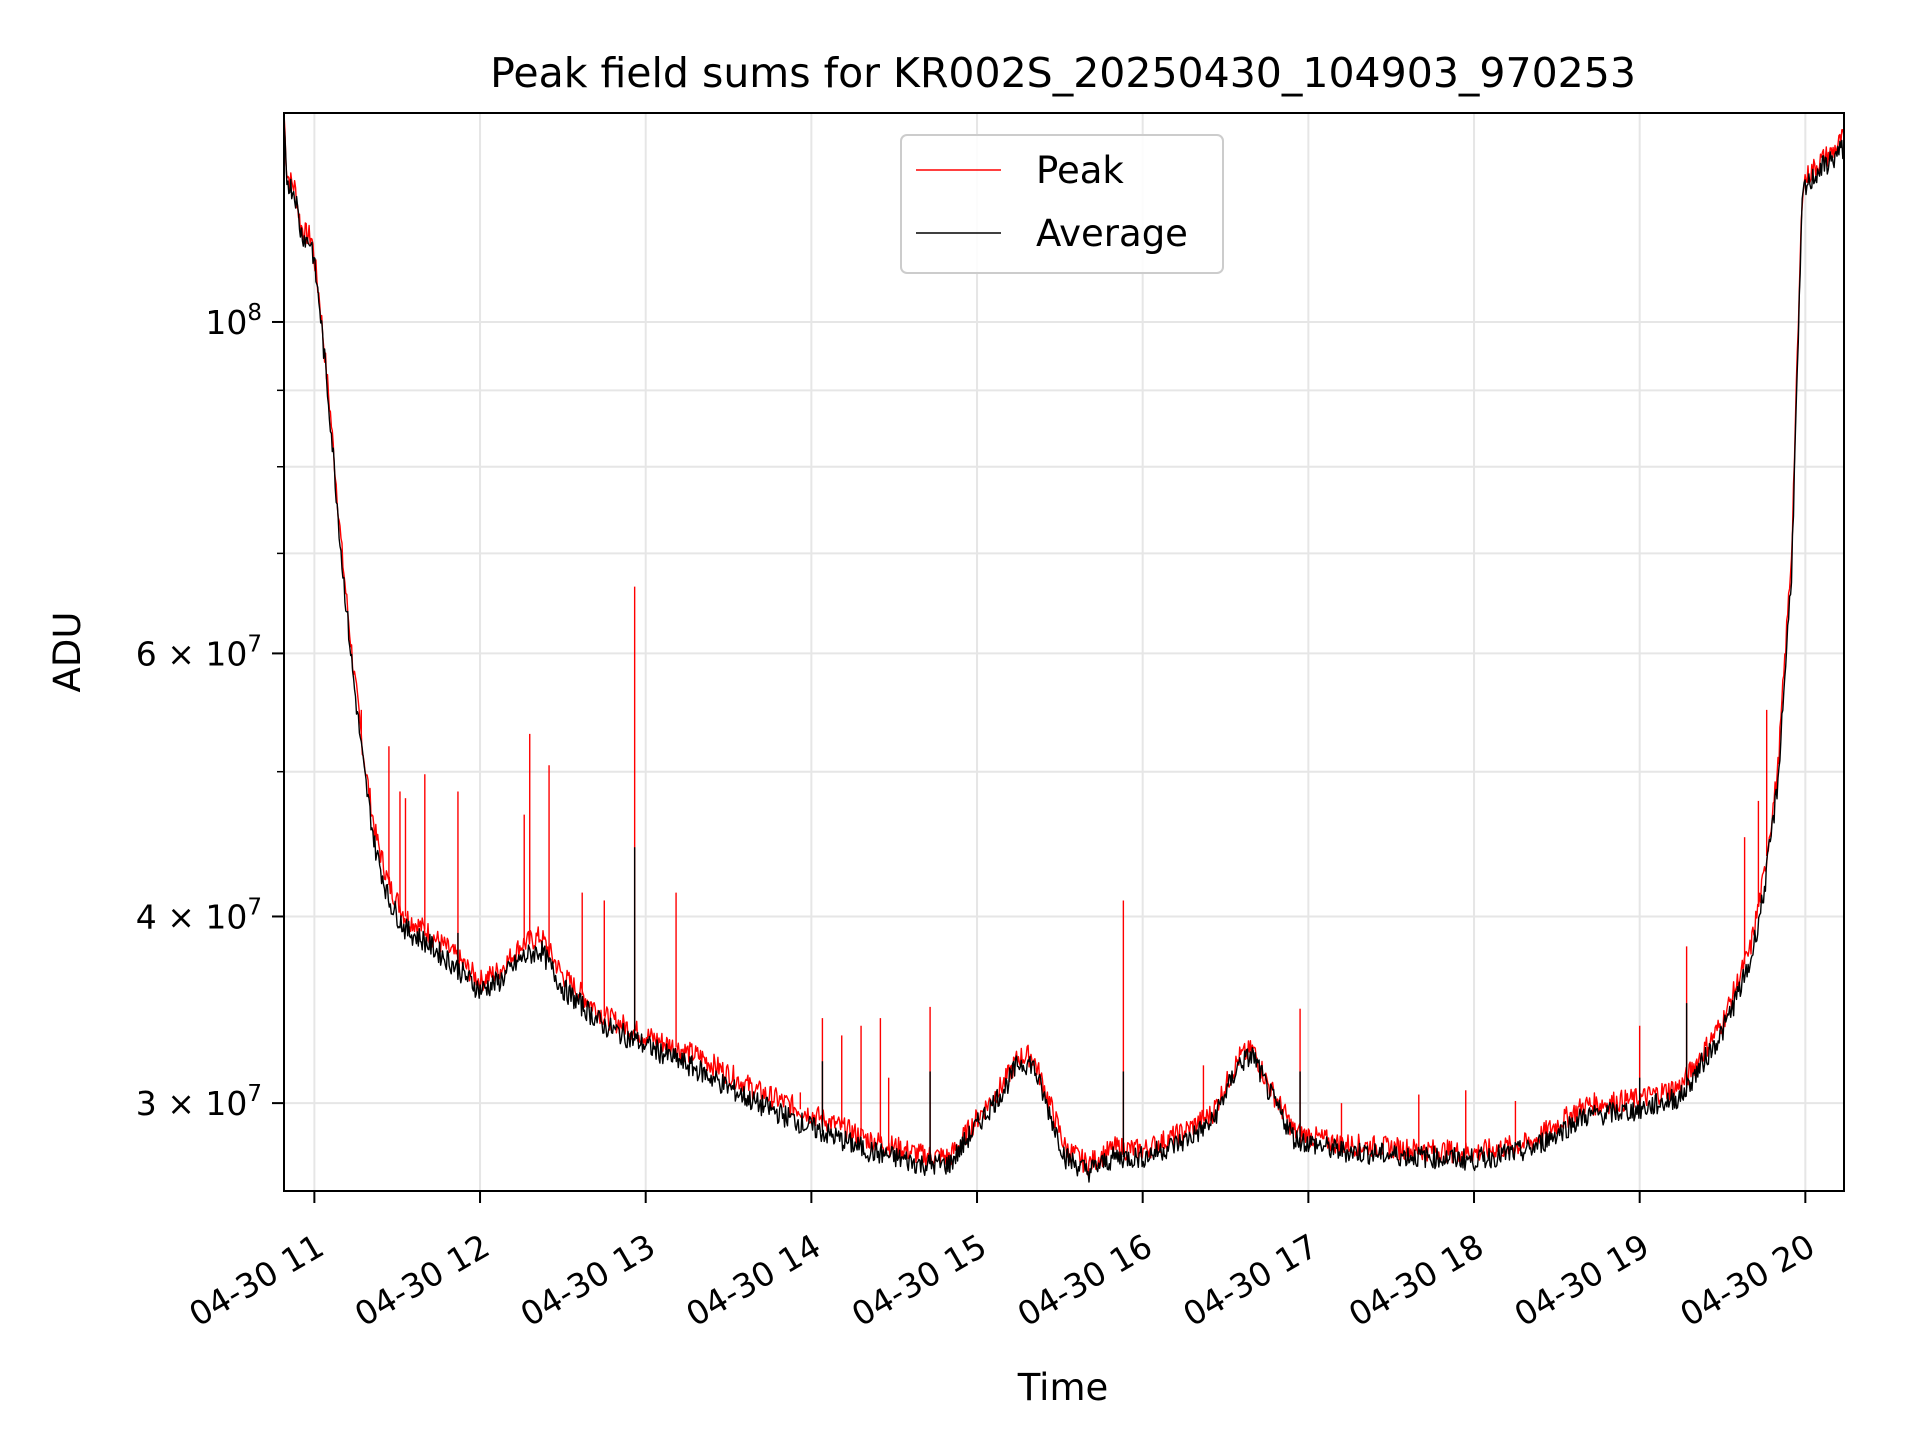 The image size is (1920, 1440). What do you see at coordinates (199, 652) in the screenshot?
I see `y-tick-label: 6 × 107` at bounding box center [199, 652].